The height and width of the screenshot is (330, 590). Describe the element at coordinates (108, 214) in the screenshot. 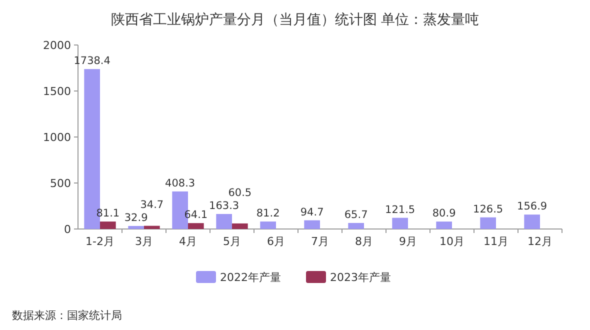

I see `data-label: 81.1` at that location.